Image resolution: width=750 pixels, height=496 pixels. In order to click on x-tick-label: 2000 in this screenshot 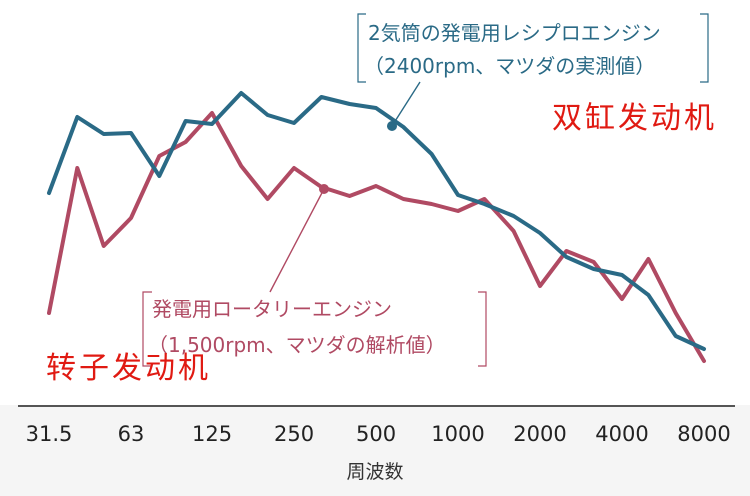, I will do `click(539, 434)`.